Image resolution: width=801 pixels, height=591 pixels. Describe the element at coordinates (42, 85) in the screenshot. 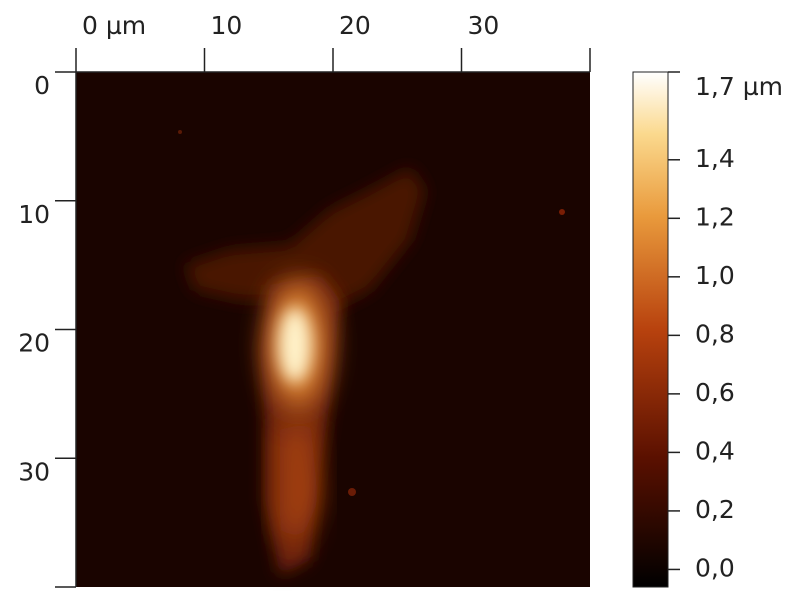

I see `y-tick-label: 0` at that location.